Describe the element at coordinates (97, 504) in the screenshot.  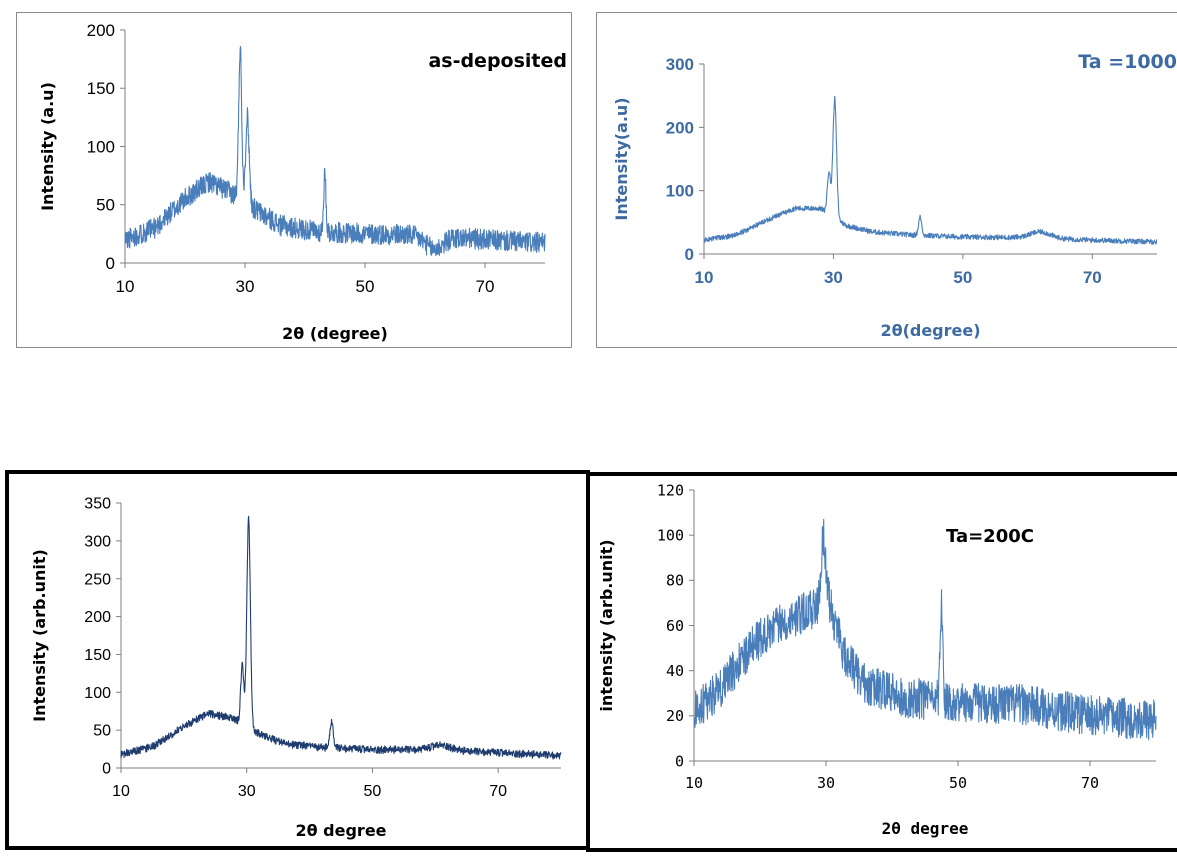
I see `y-tick-label: 350` at that location.